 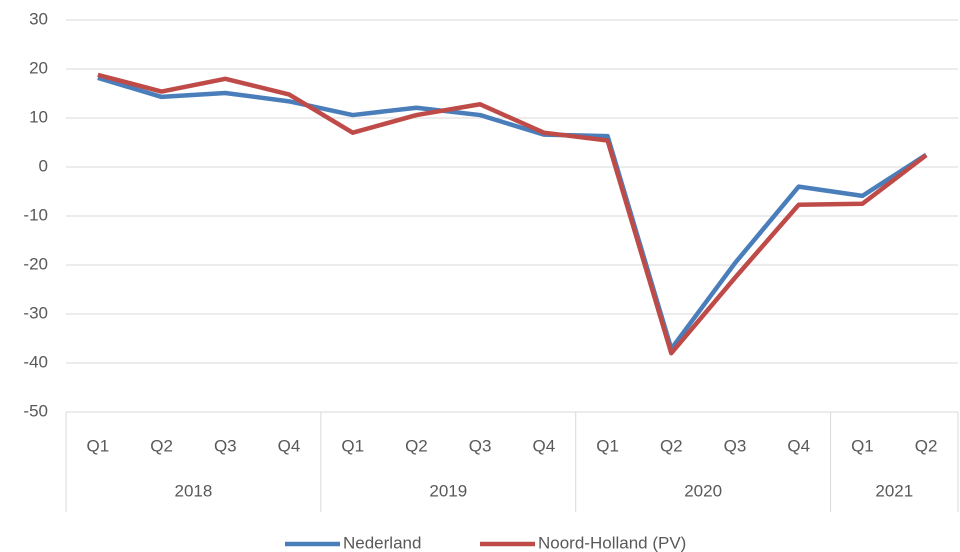 I want to click on y-tick-label: 30, so click(x=38, y=18).